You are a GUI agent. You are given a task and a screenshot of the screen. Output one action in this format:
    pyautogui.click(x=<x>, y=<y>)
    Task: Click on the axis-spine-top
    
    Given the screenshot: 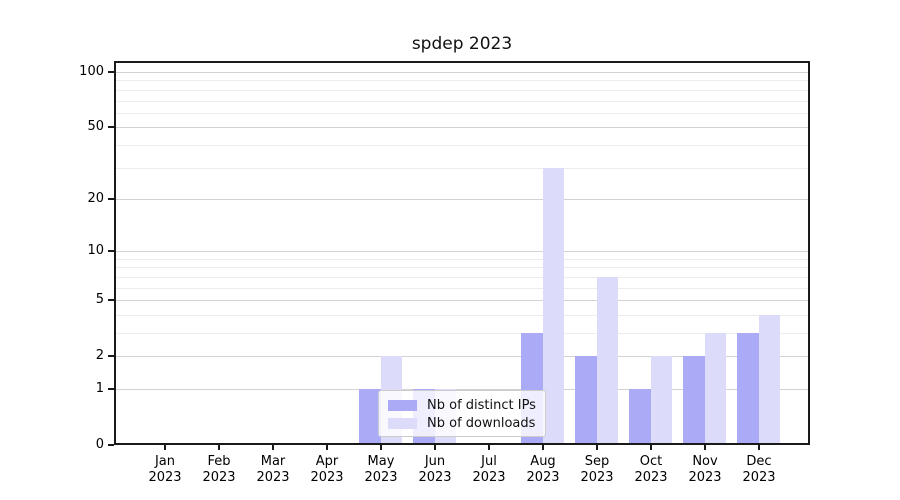 What is the action you would take?
    pyautogui.click(x=462, y=62)
    